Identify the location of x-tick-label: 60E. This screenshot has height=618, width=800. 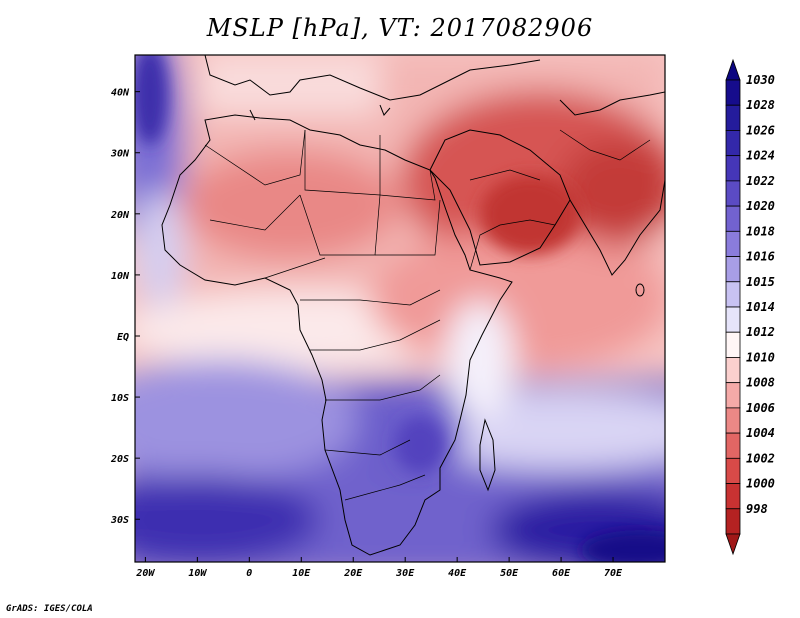
(561, 573).